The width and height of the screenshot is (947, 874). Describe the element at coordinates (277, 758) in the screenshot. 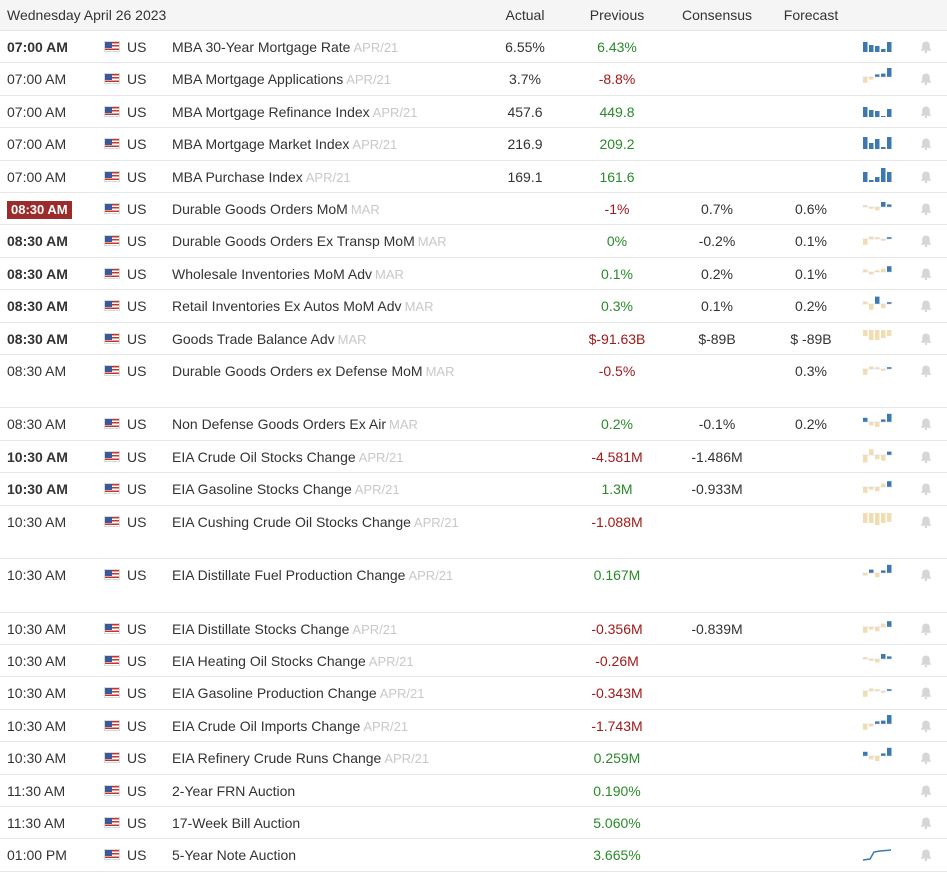

I see `event-name: EIA Refinery Crude Runs Change` at that location.